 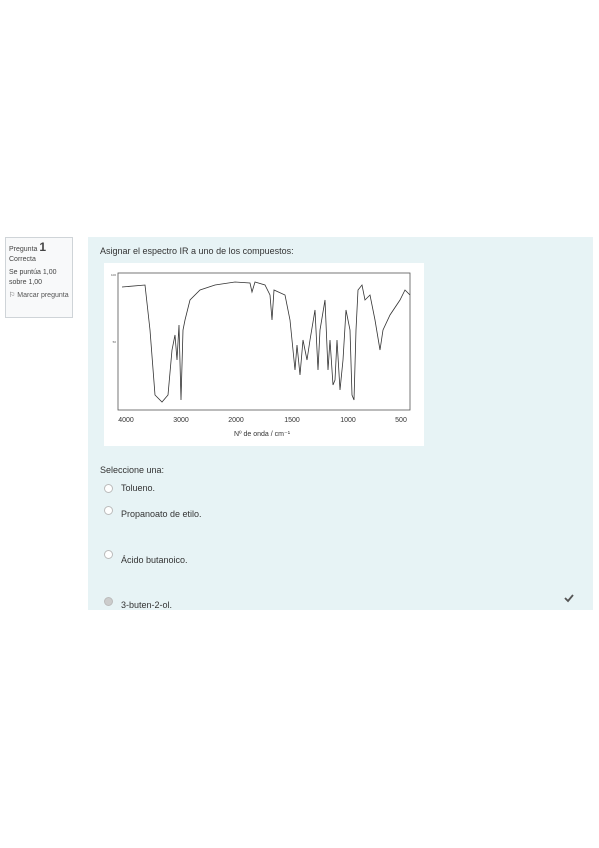 I want to click on y-tick-label: 50, so click(x=115, y=342).